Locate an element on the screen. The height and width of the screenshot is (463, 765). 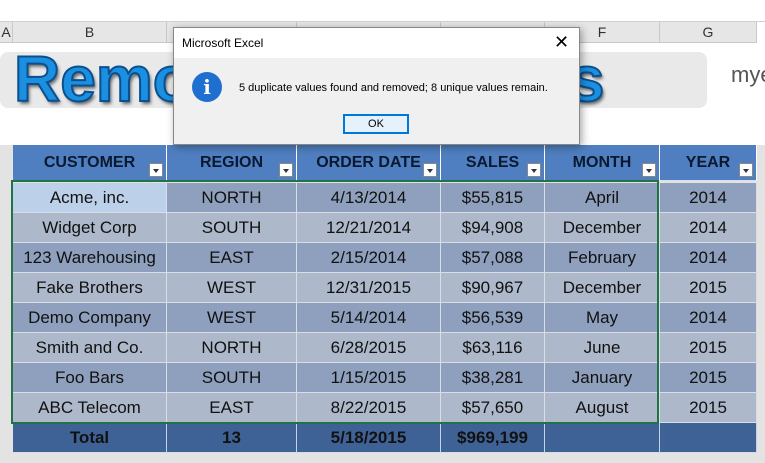
table-cell: January is located at coordinates (602, 378).